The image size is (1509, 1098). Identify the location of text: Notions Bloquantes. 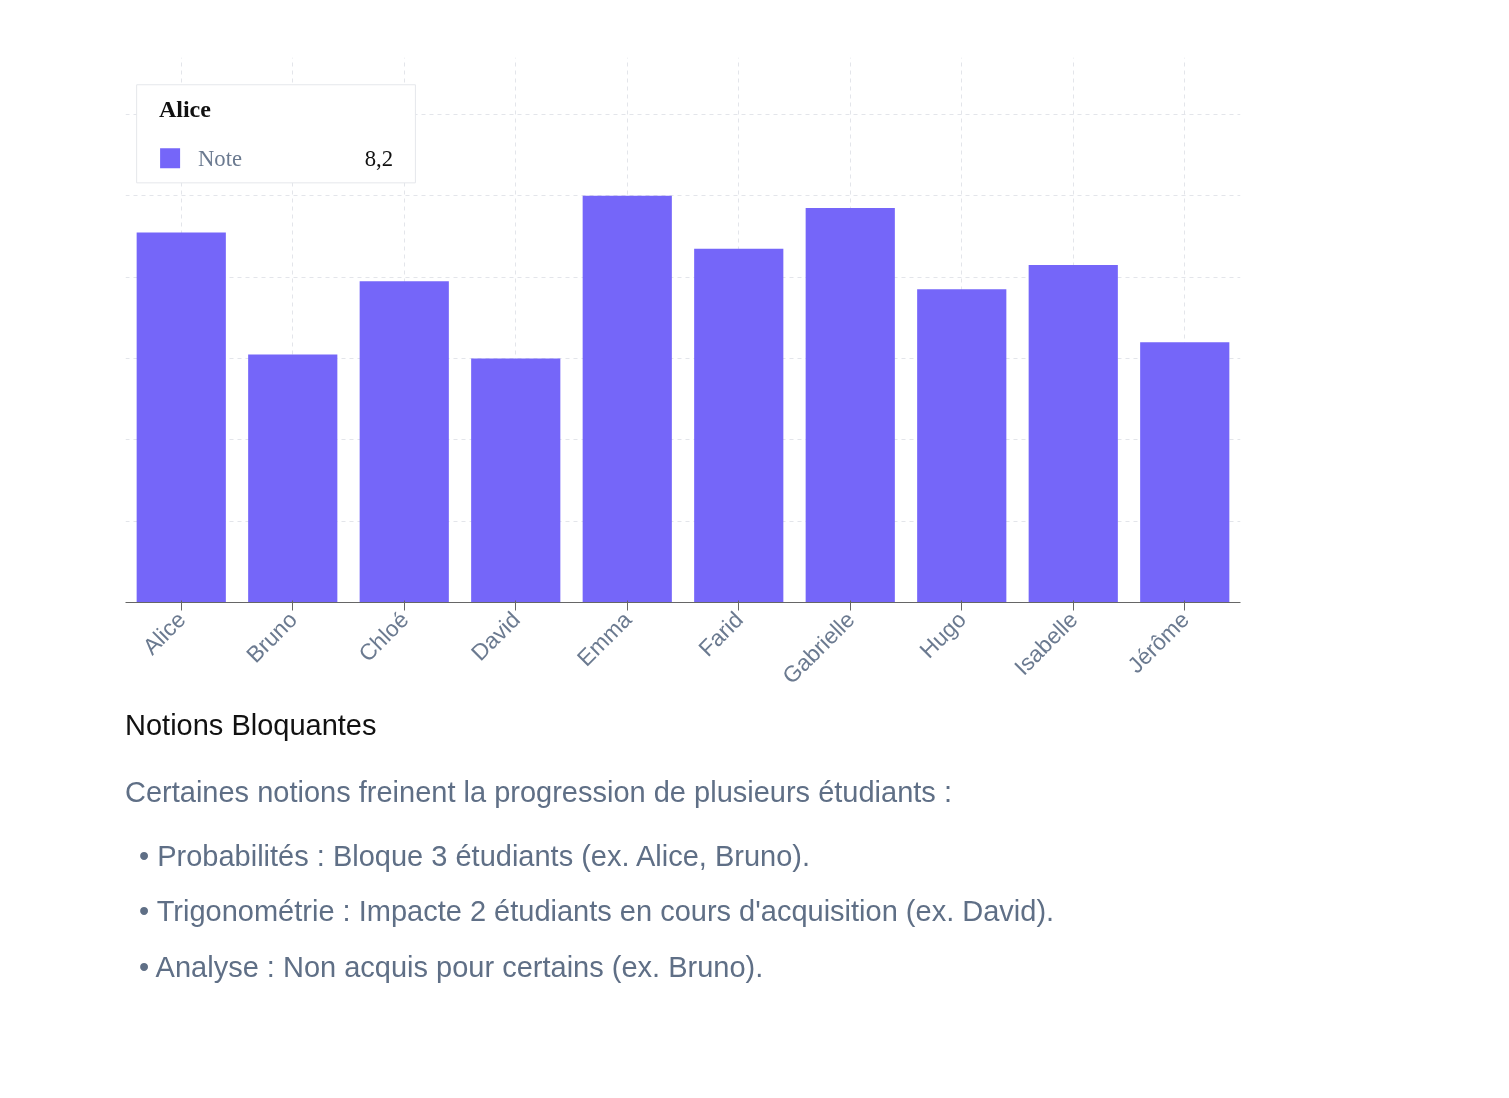
(251, 725).